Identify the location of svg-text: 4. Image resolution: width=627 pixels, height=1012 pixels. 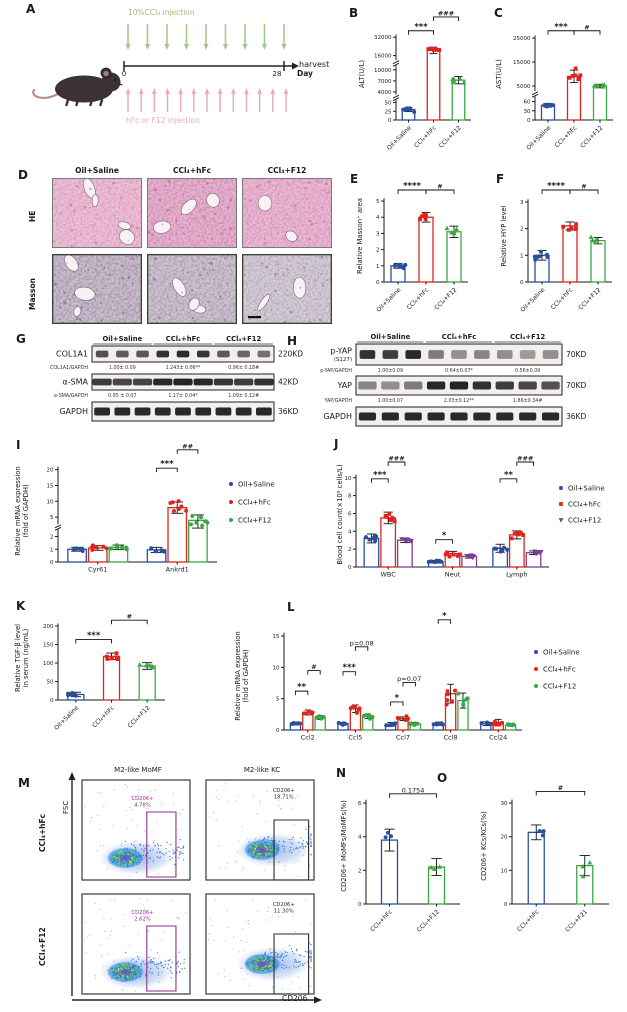
(350, 532).